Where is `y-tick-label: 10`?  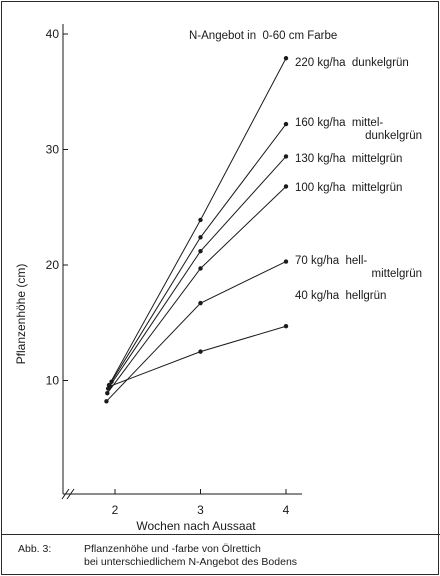 y-tick-label: 10 is located at coordinates (53, 381).